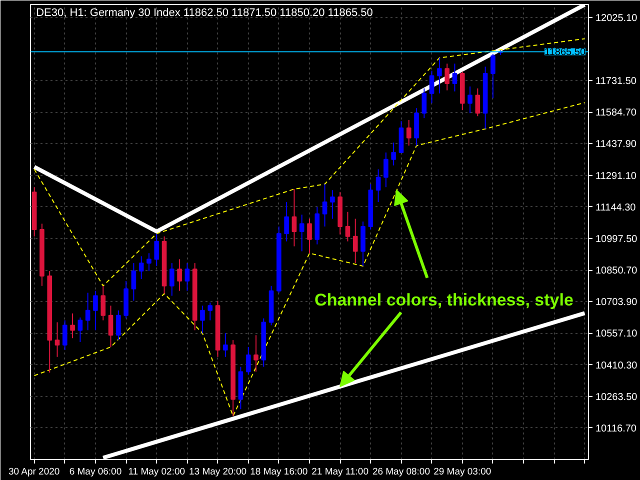  What do you see at coordinates (95, 472) in the screenshot?
I see `x-tick-label: 6 May 06:00` at bounding box center [95, 472].